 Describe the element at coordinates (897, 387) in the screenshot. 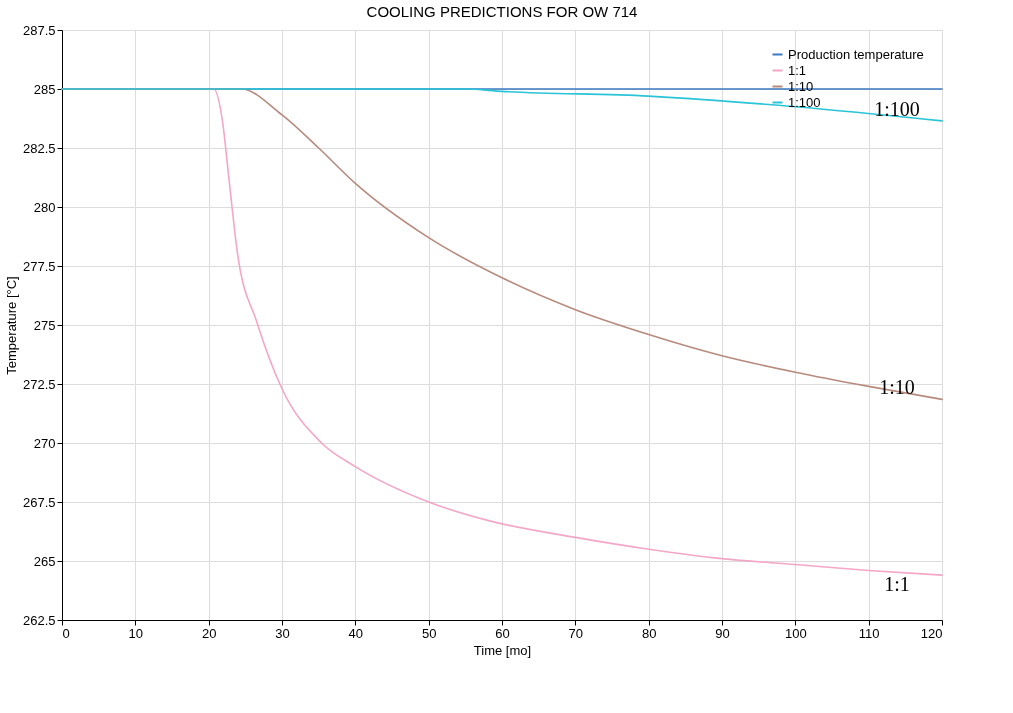

I see `annotation: 1:10` at that location.